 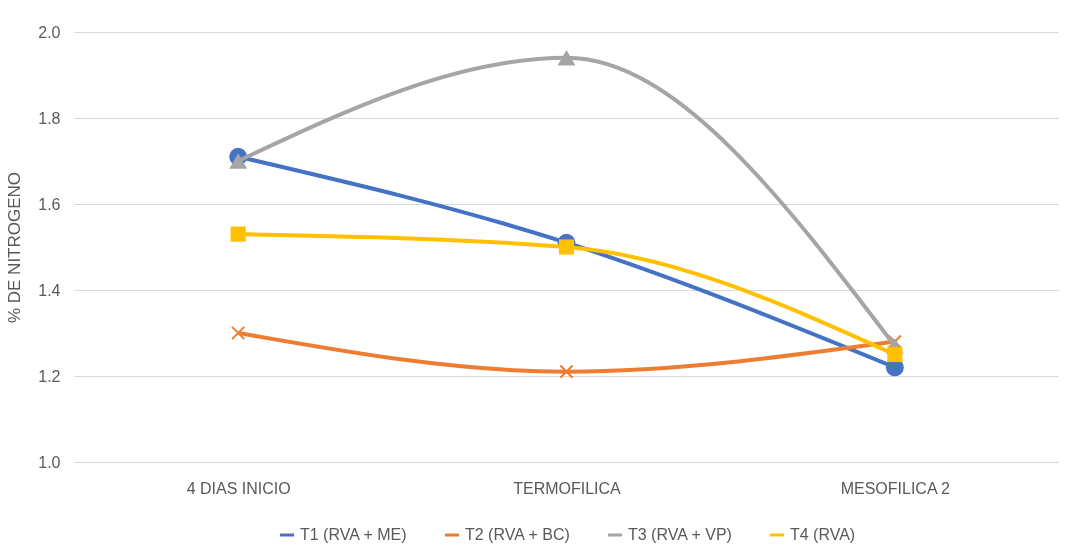 What do you see at coordinates (353, 534) in the screenshot?
I see `legend-label: T1 (RVA + ME)` at bounding box center [353, 534].